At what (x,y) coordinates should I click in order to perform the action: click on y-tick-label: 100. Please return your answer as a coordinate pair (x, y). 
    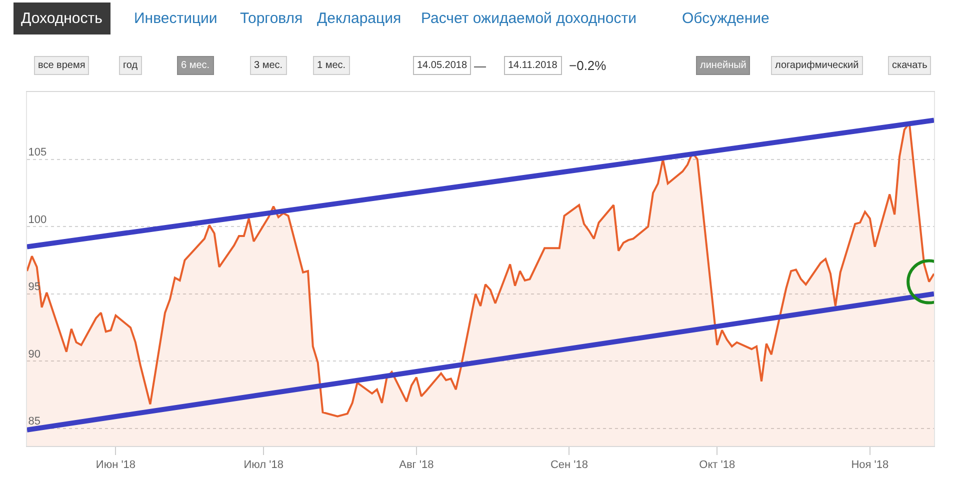
    Looking at the image, I should click on (37, 220).